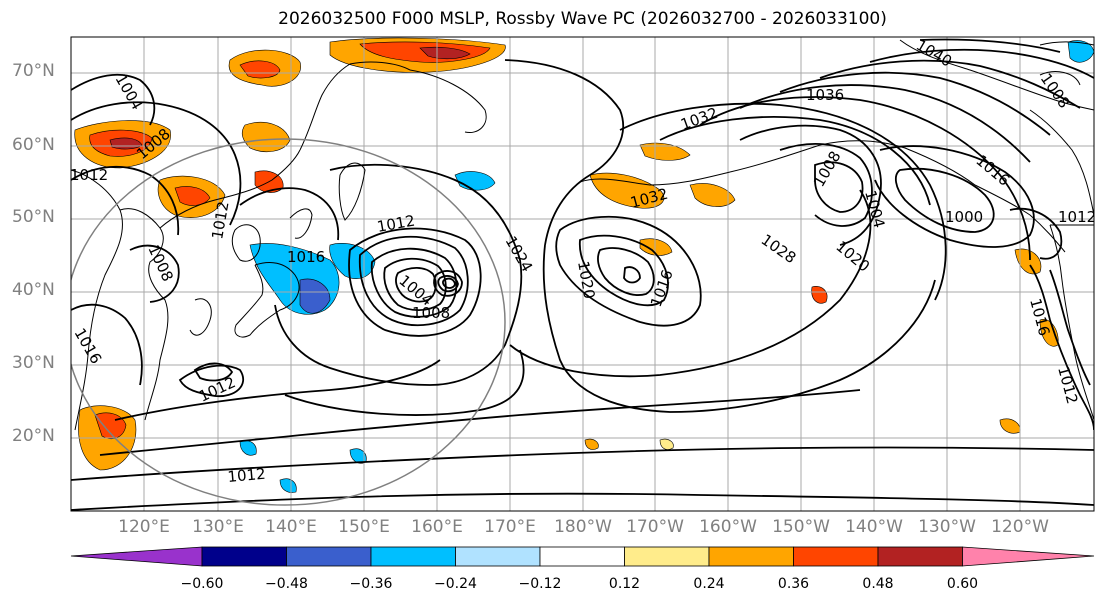  I want to click on lon-label-180w: 180°W, so click(583, 527).